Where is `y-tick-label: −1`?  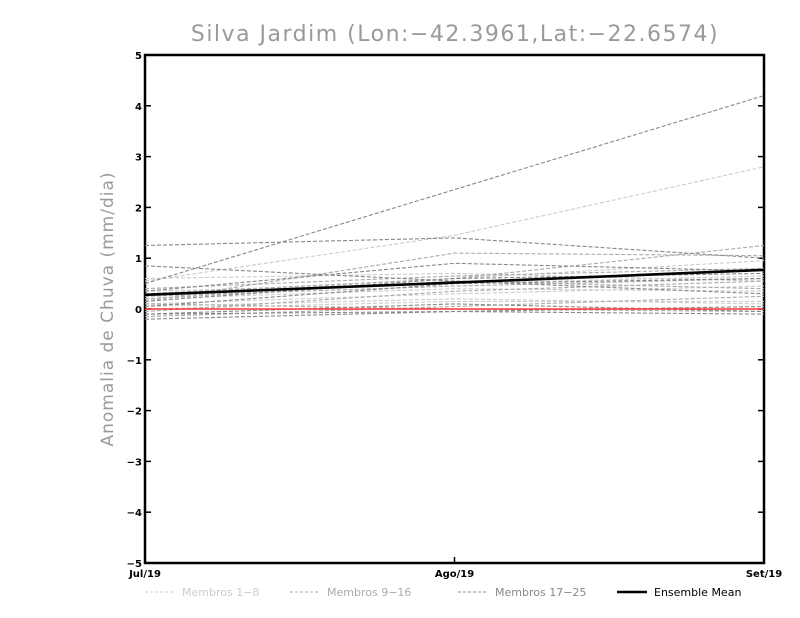
y-tick-label: −1 is located at coordinates (134, 361).